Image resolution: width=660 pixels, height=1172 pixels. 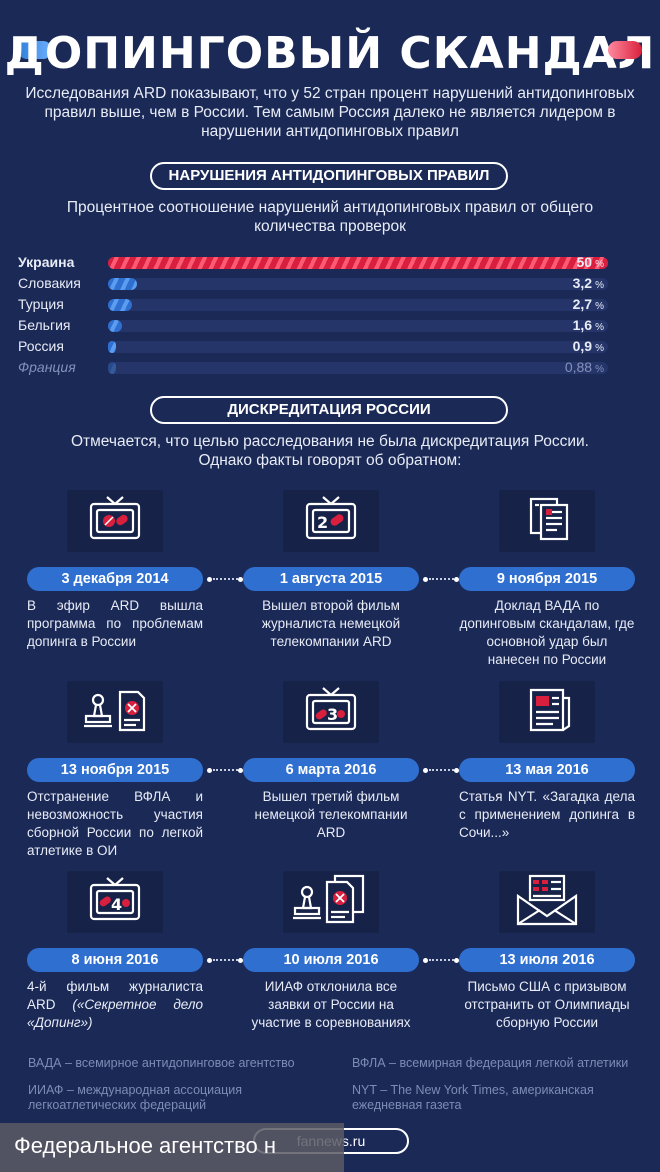 What do you see at coordinates (625, 50) in the screenshot?
I see `red-pill-icon` at bounding box center [625, 50].